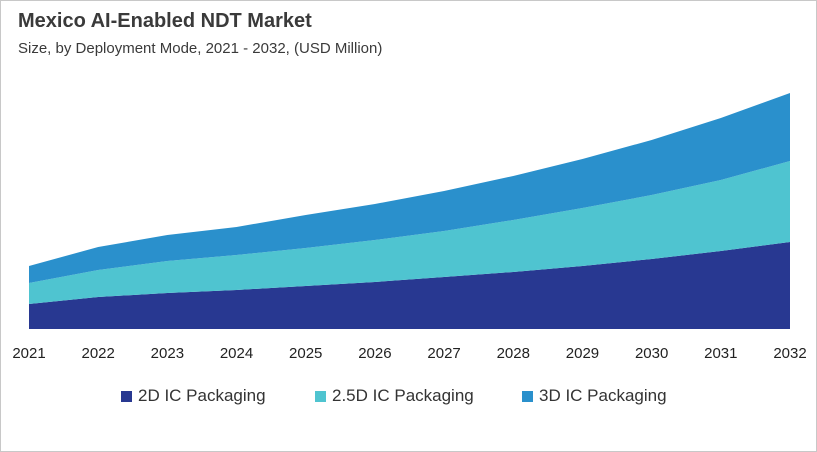 The height and width of the screenshot is (452, 817). What do you see at coordinates (236, 353) in the screenshot?
I see `x-tick-label: 2024` at bounding box center [236, 353].